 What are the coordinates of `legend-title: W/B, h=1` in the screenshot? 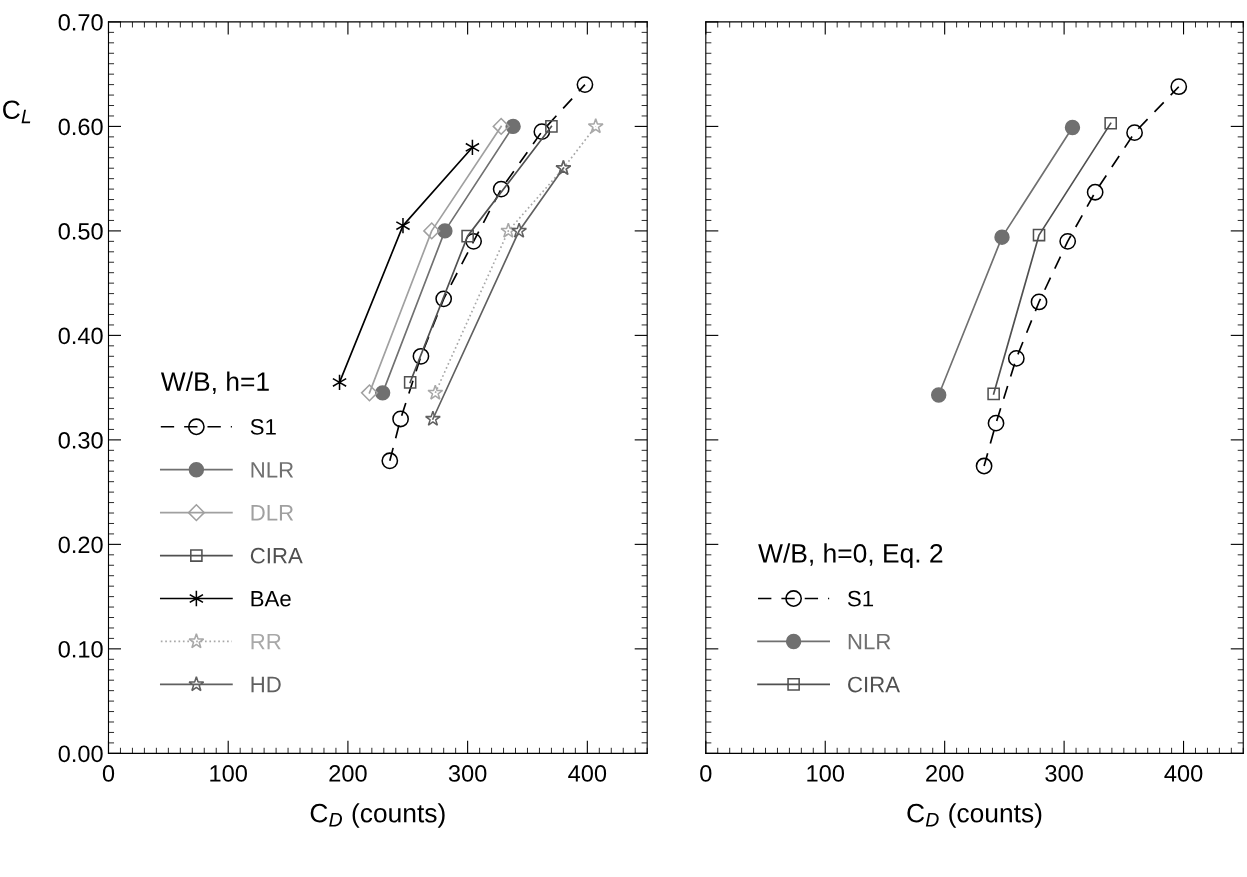 It's located at (214, 383).